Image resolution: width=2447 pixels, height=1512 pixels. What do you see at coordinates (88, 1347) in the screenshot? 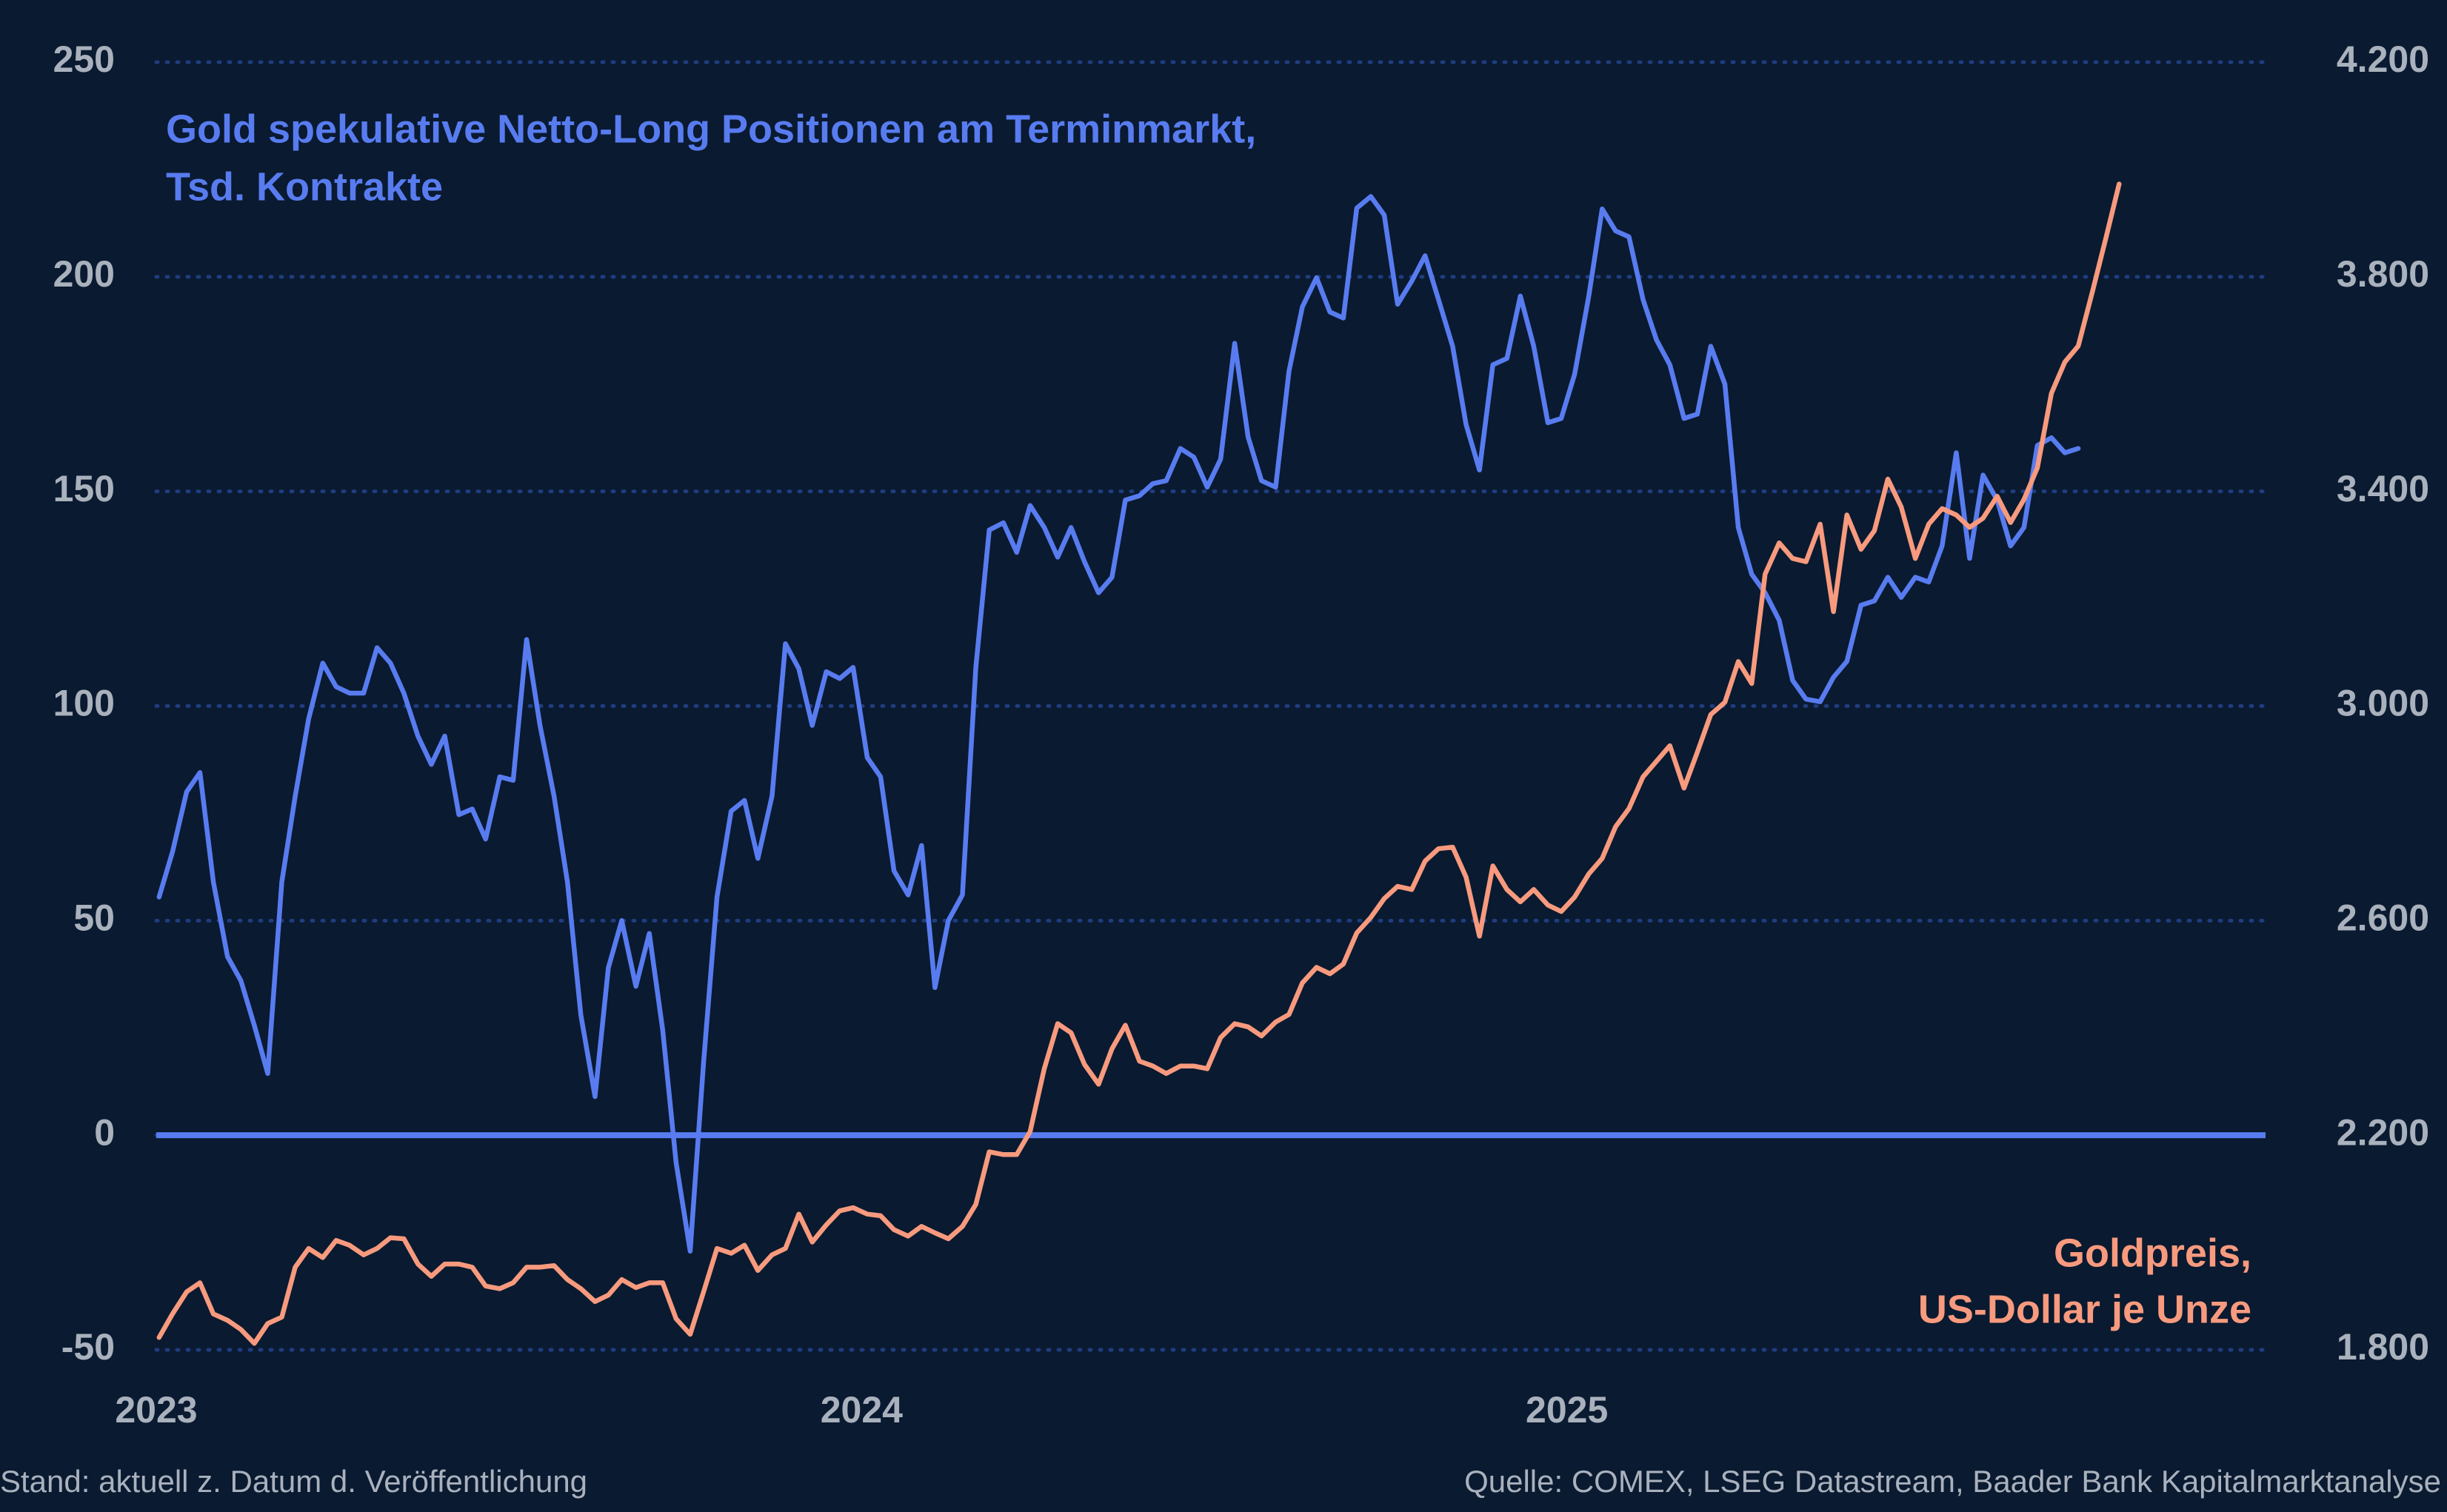
I see `y-tick-label: -50` at bounding box center [88, 1347].